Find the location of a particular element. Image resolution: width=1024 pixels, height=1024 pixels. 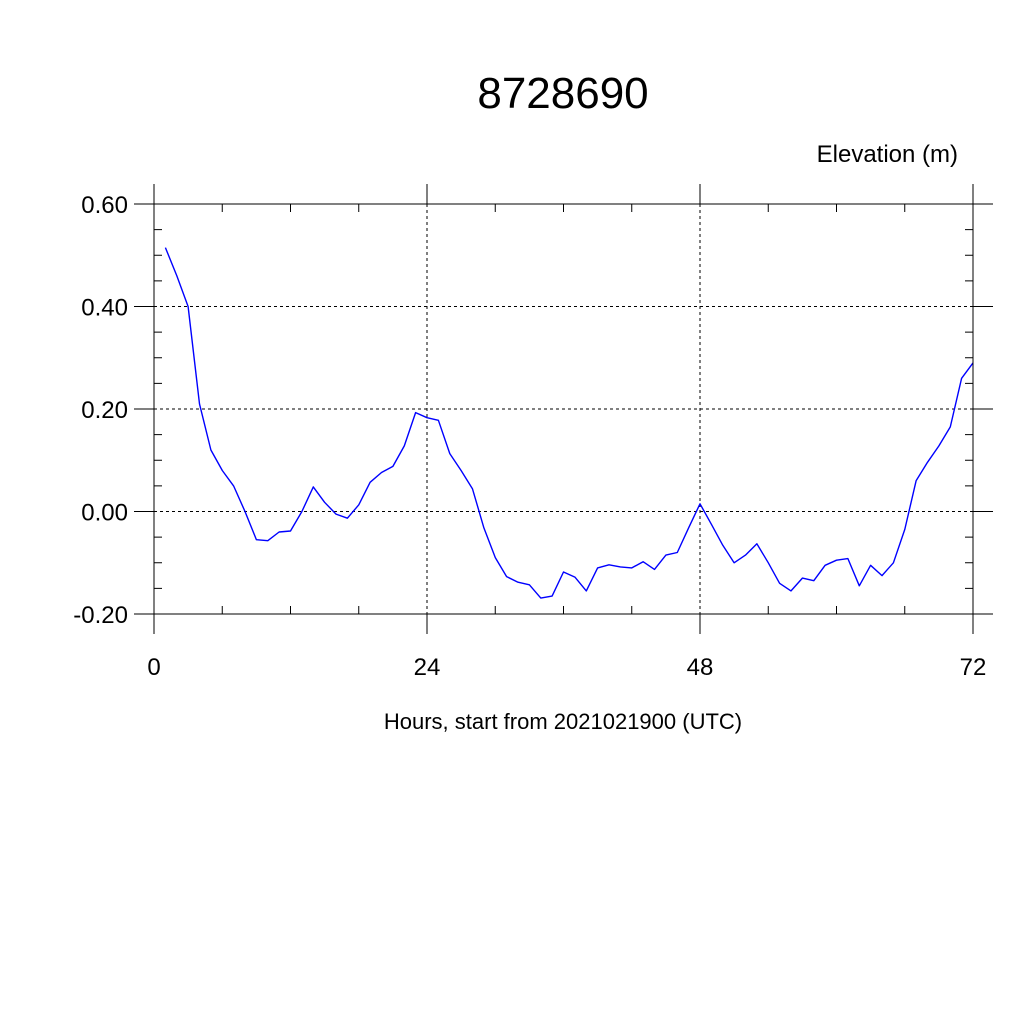

x-tick-label: 72 is located at coordinates (973, 667).